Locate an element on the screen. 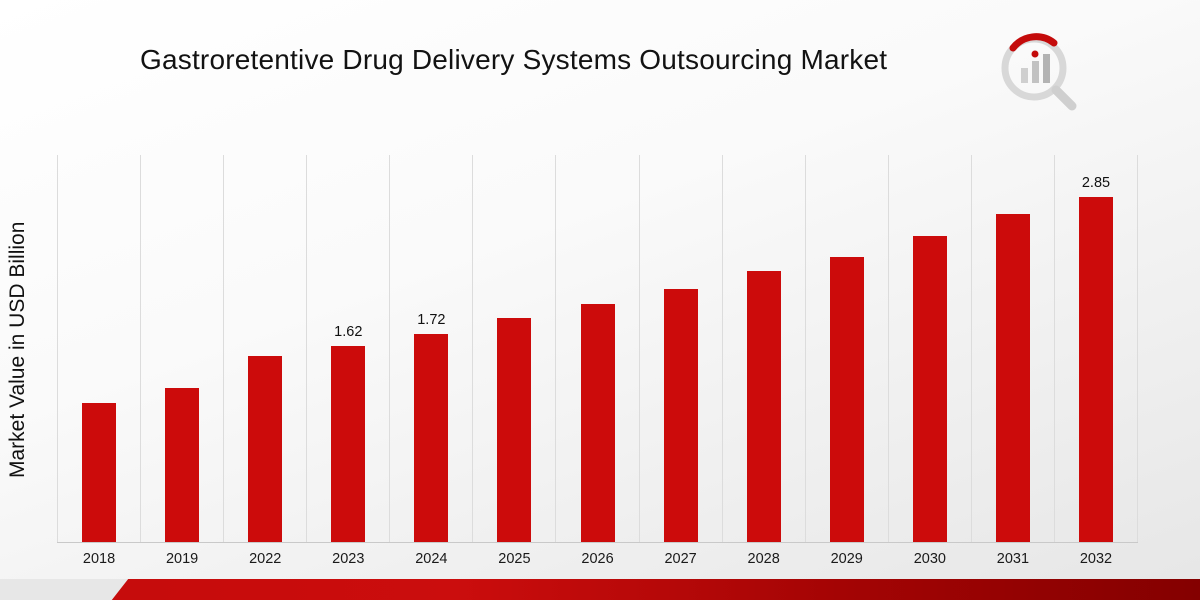  x-tick-label-2027: 2027 is located at coordinates (680, 559).